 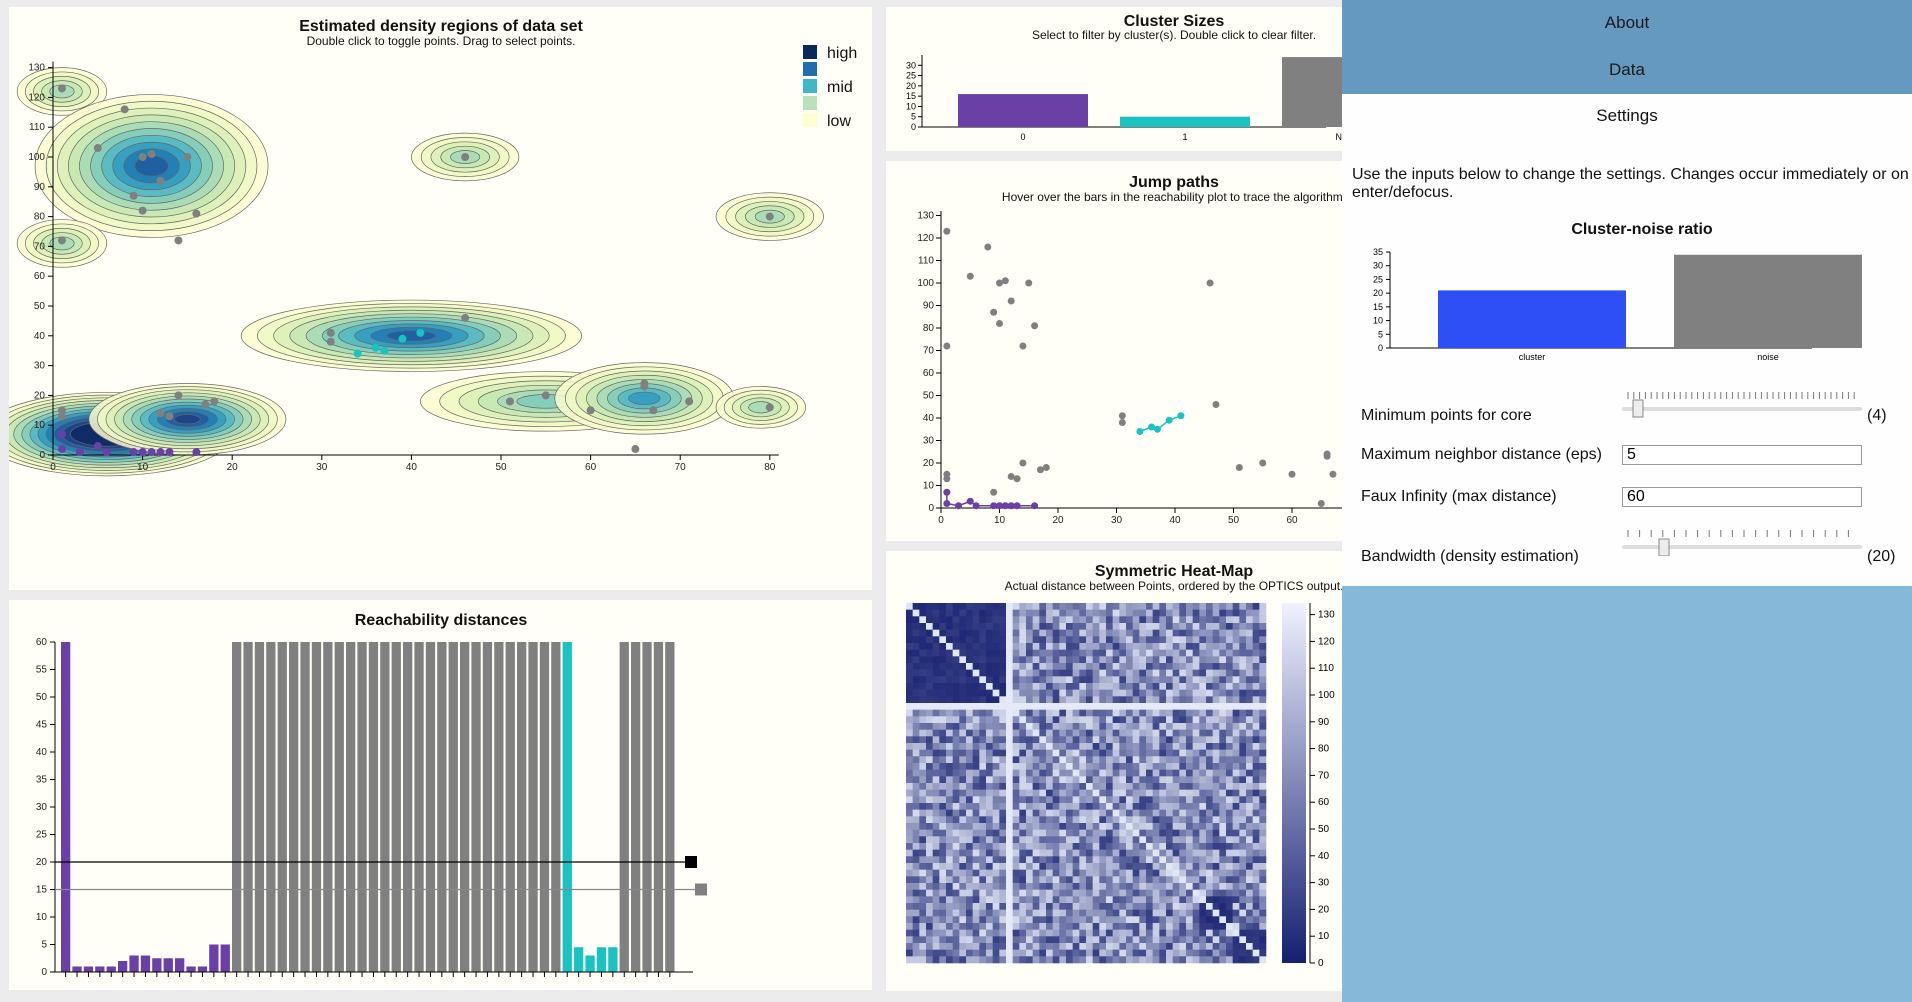 I want to click on reachability-bars, so click(x=368, y=807).